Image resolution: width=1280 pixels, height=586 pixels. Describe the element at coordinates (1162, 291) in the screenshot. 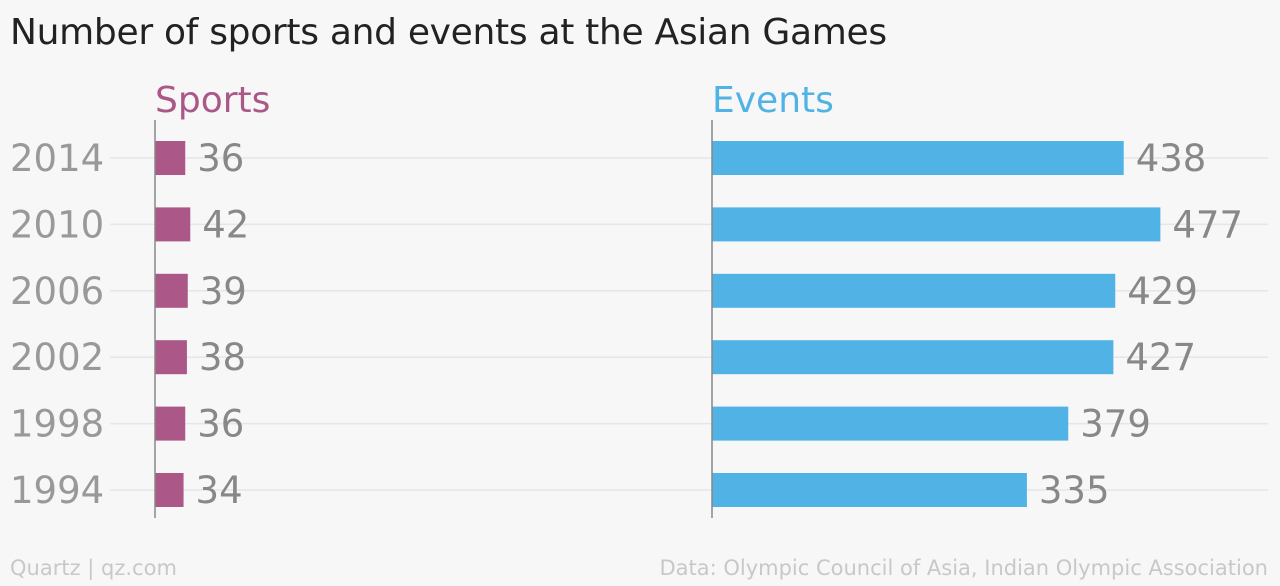

I see `events-value-label: 429` at that location.